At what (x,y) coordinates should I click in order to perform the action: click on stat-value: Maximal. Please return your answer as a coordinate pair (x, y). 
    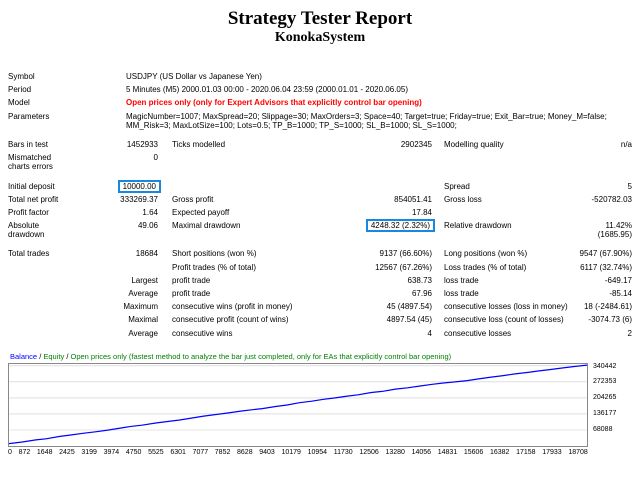
    Looking at the image, I should click on (143, 320).